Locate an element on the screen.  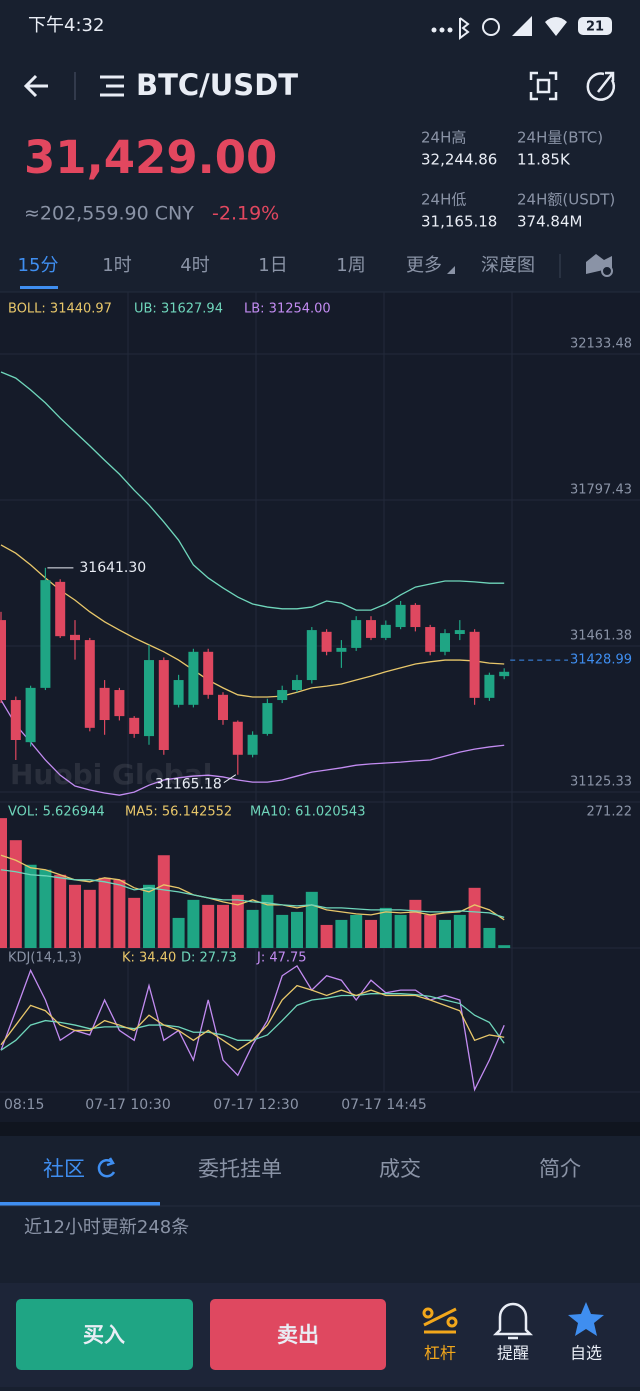
spacer is located at coordinates (320, 1129).